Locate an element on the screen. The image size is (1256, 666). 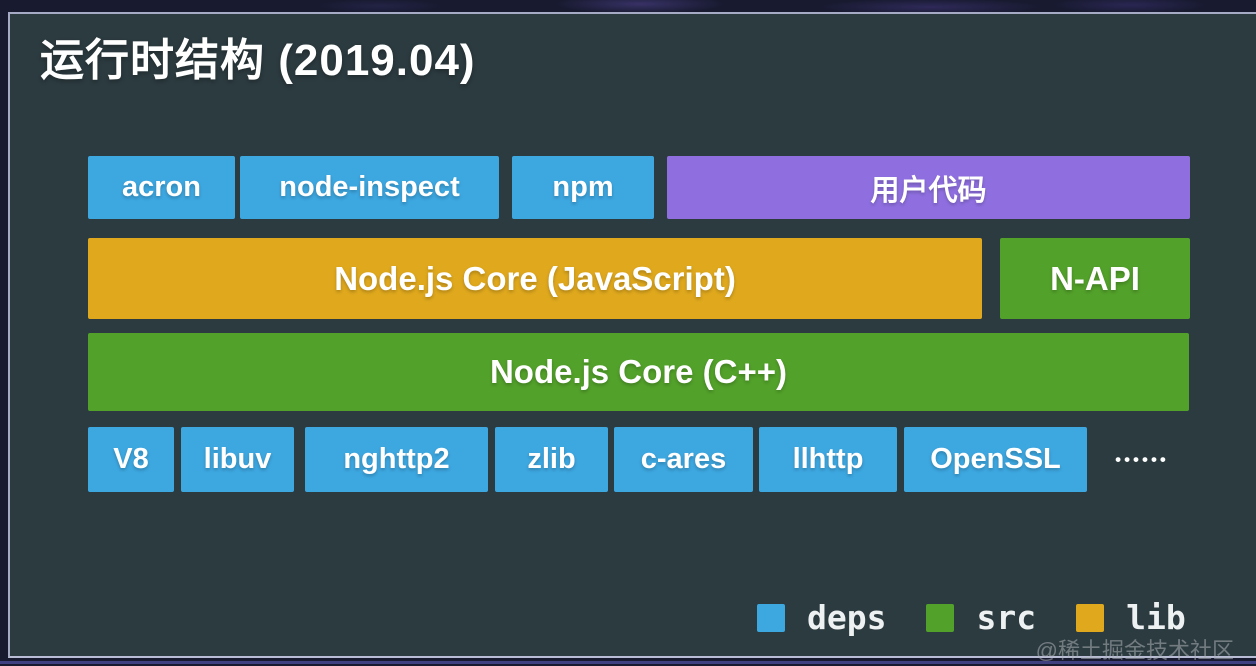
legend-item-deps: deps is located at coordinates (821, 617).